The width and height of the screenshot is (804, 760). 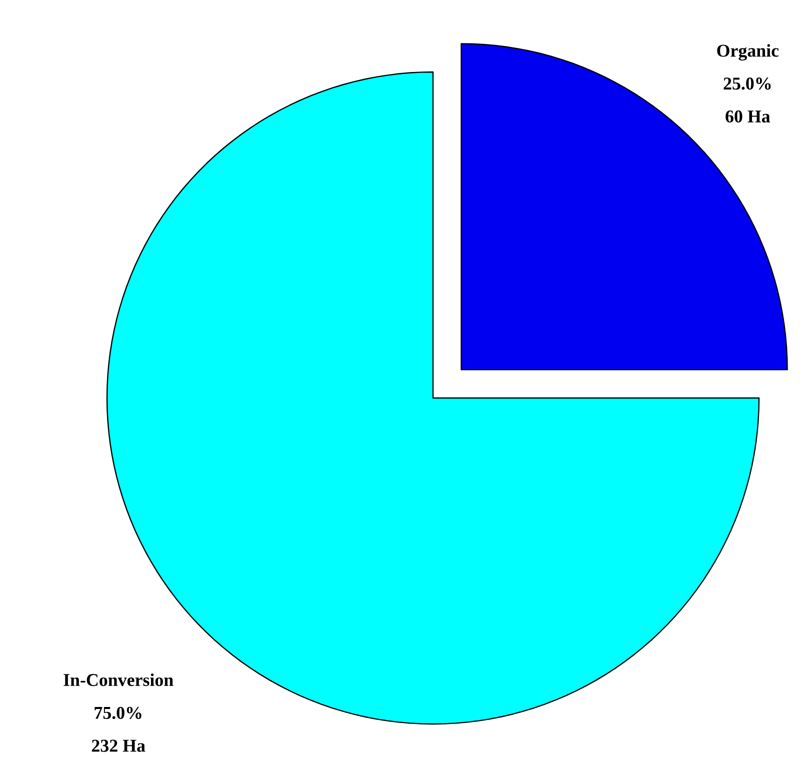 I want to click on text: 232 Ha, so click(x=119, y=746).